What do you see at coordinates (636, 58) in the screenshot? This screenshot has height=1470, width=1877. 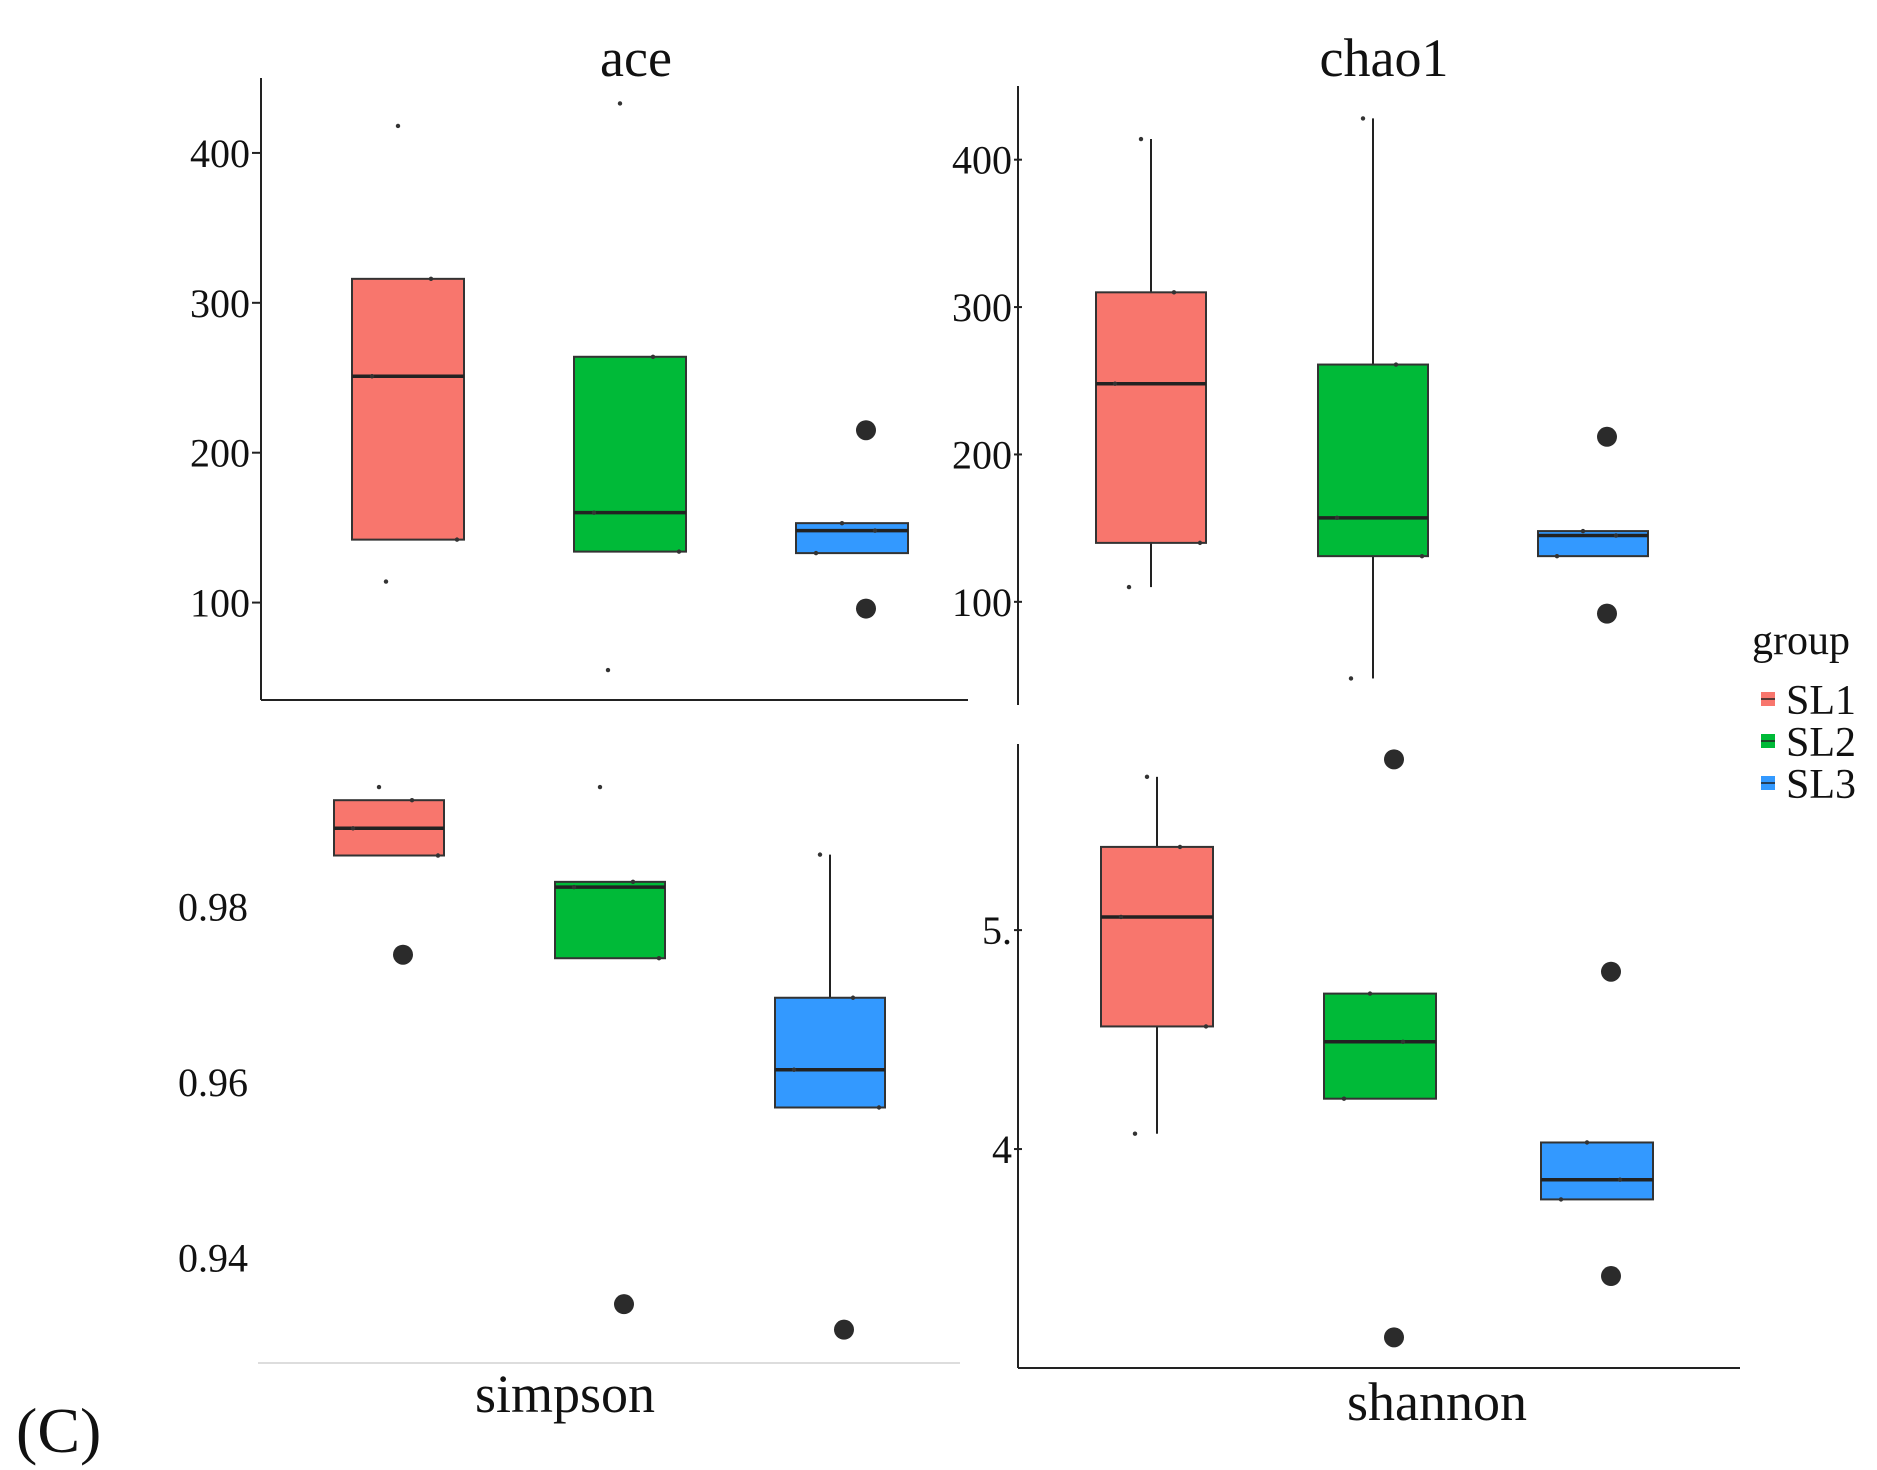 I see `panel-title-ace: ace` at bounding box center [636, 58].